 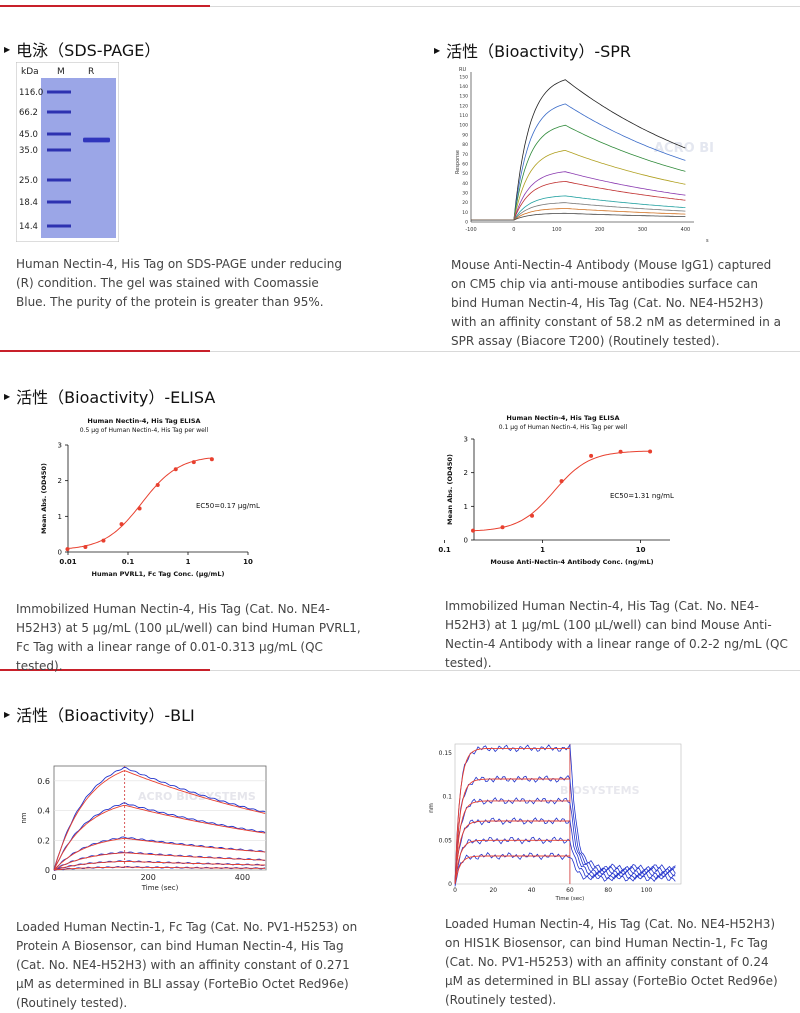 What do you see at coordinates (446, 753) in the screenshot?
I see `y-tick-label: 0.15` at bounding box center [446, 753].